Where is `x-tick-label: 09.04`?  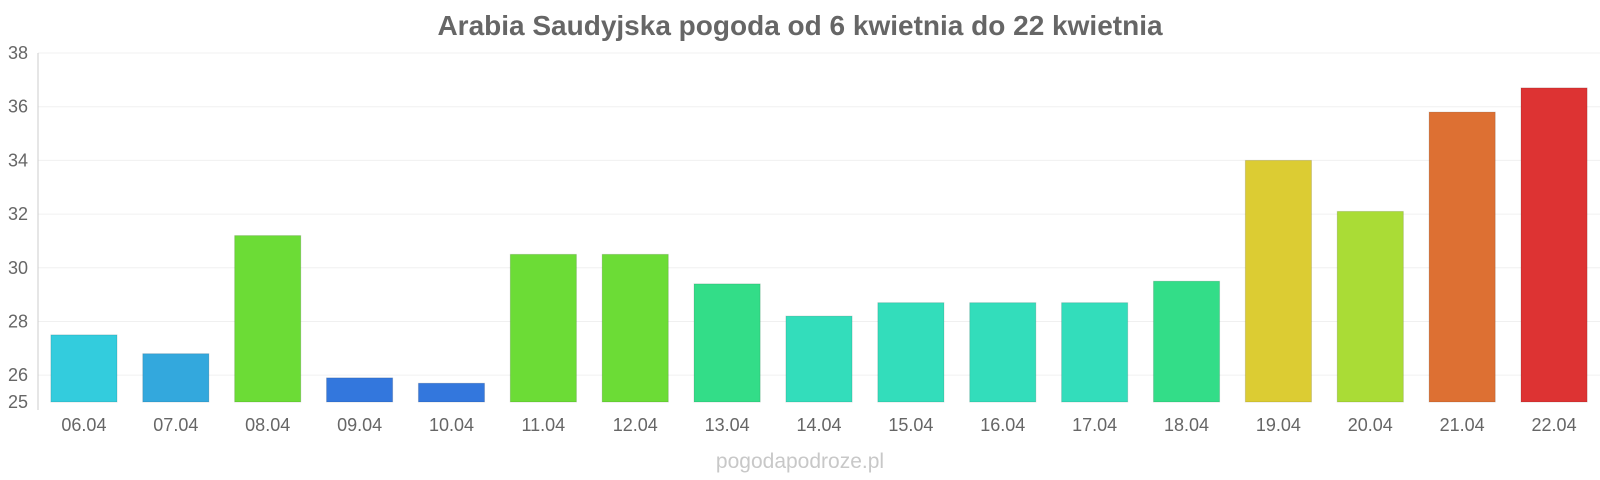
x-tick-label: 09.04 is located at coordinates (359, 425).